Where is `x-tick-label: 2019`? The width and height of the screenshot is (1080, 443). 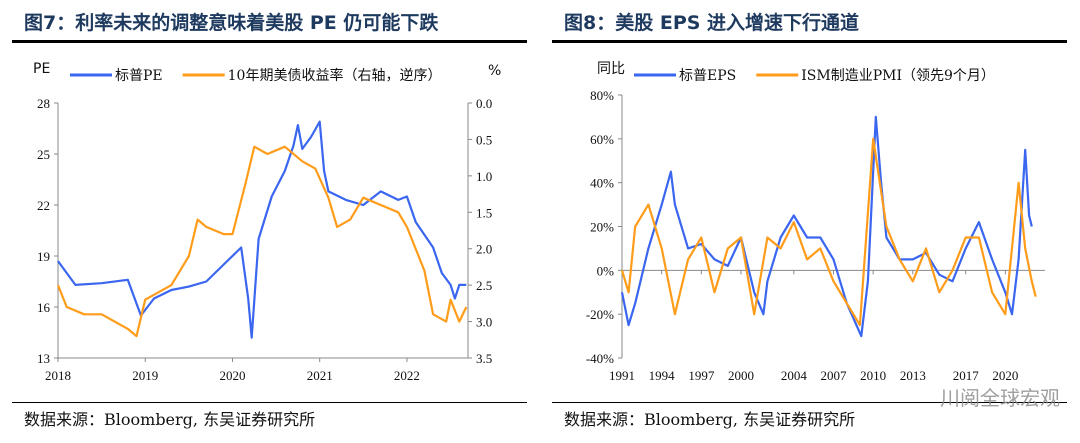
x-tick-label: 2019 is located at coordinates (145, 375).